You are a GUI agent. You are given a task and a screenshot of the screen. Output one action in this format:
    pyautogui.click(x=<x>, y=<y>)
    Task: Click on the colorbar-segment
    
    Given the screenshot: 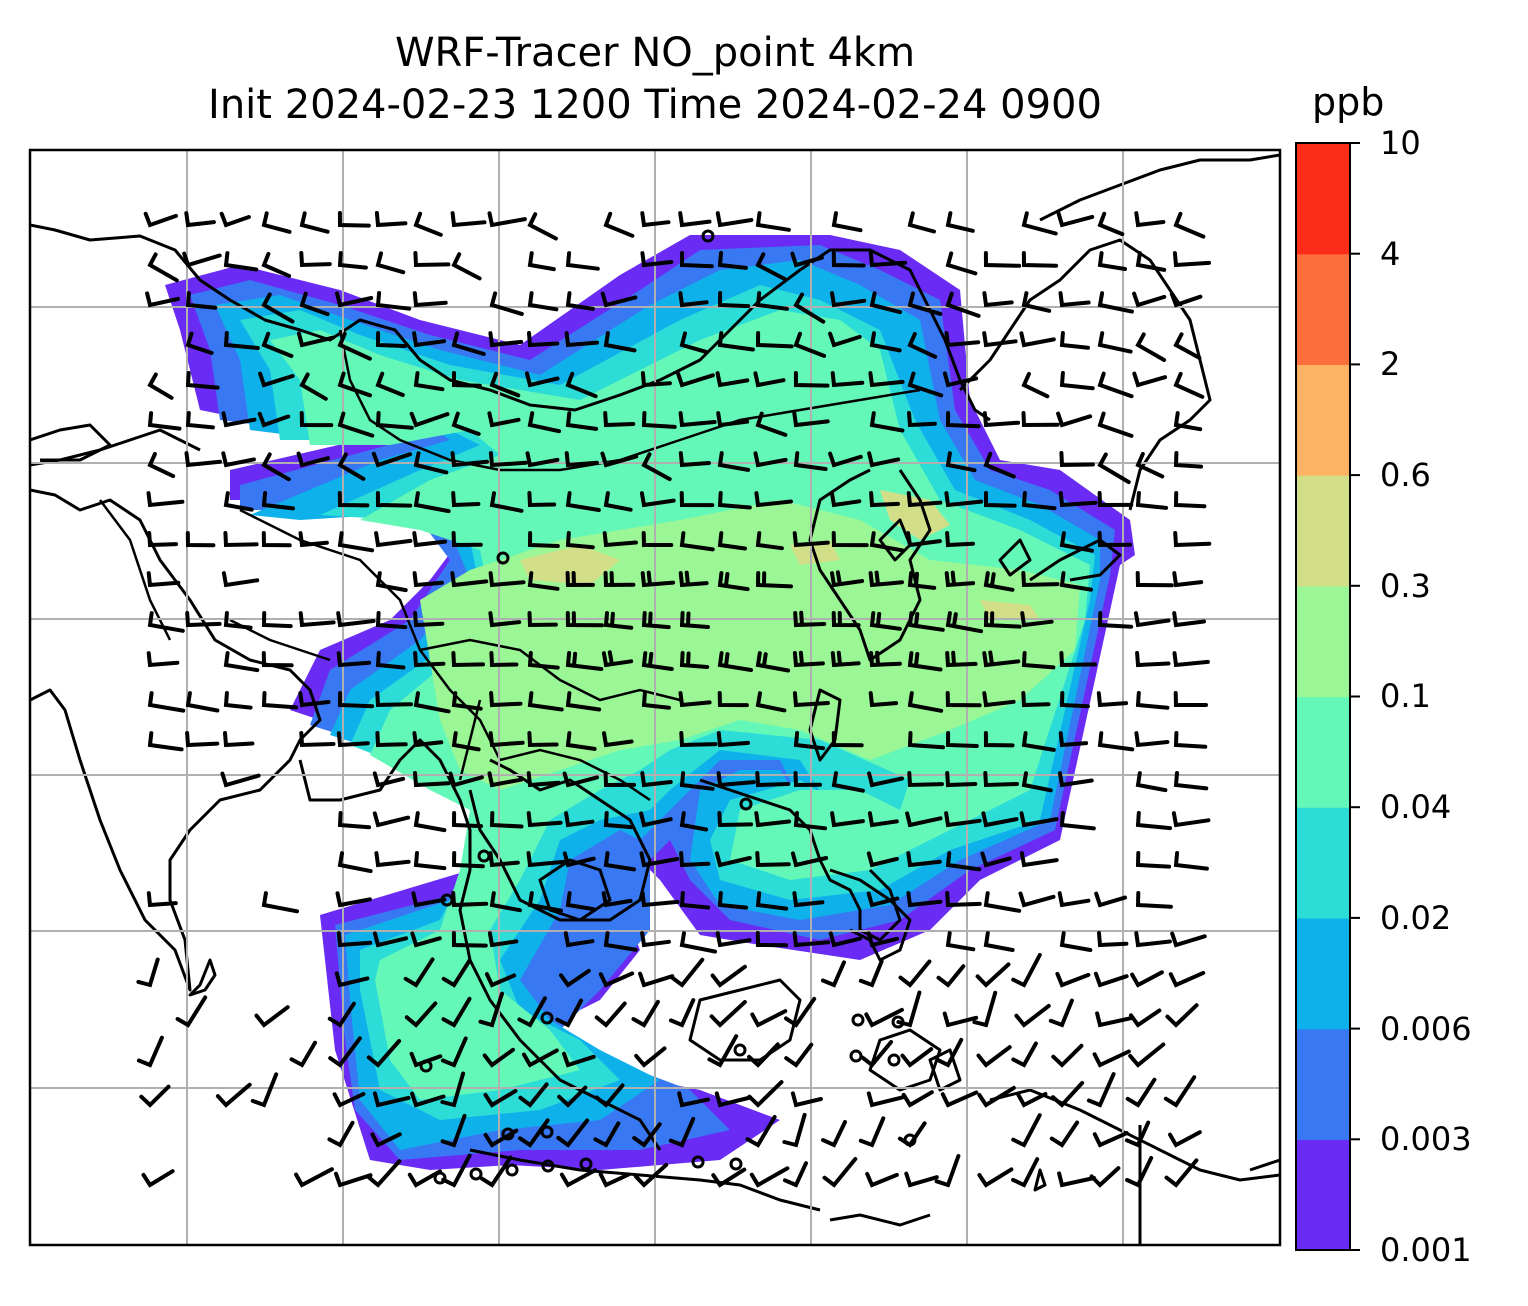 What is the action you would take?
    pyautogui.click(x=1323, y=752)
    